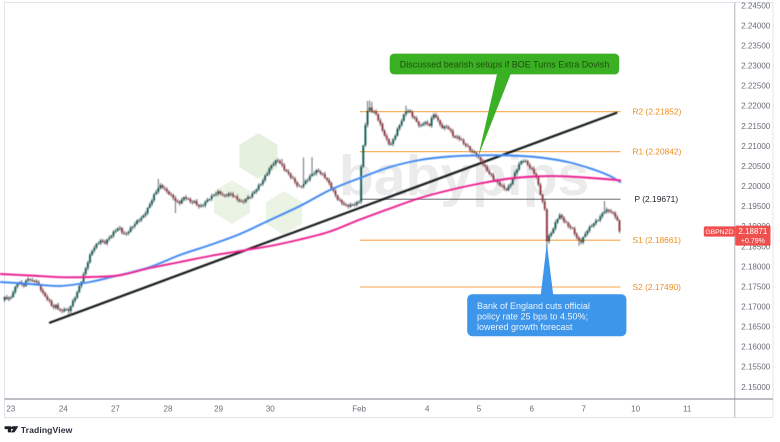  What do you see at coordinates (755, 25) in the screenshot?
I see `svg-text: 2.24000` at bounding box center [755, 25].